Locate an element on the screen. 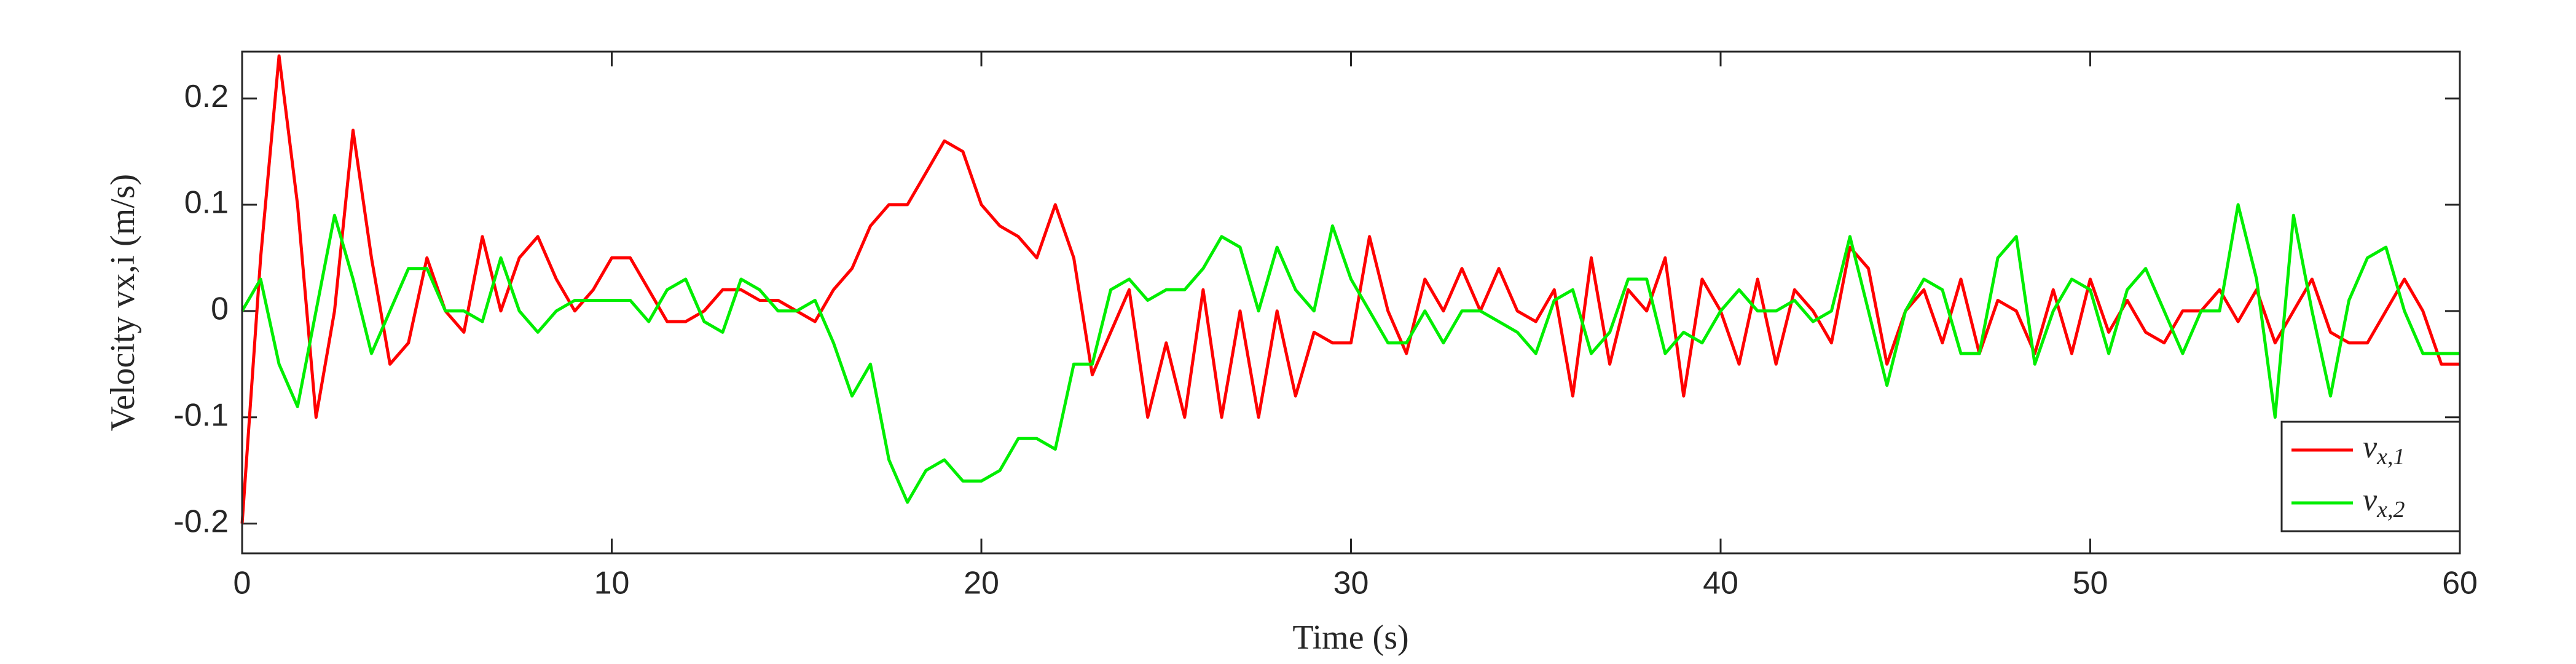  y-tick-label: -0.2 is located at coordinates (201, 521).